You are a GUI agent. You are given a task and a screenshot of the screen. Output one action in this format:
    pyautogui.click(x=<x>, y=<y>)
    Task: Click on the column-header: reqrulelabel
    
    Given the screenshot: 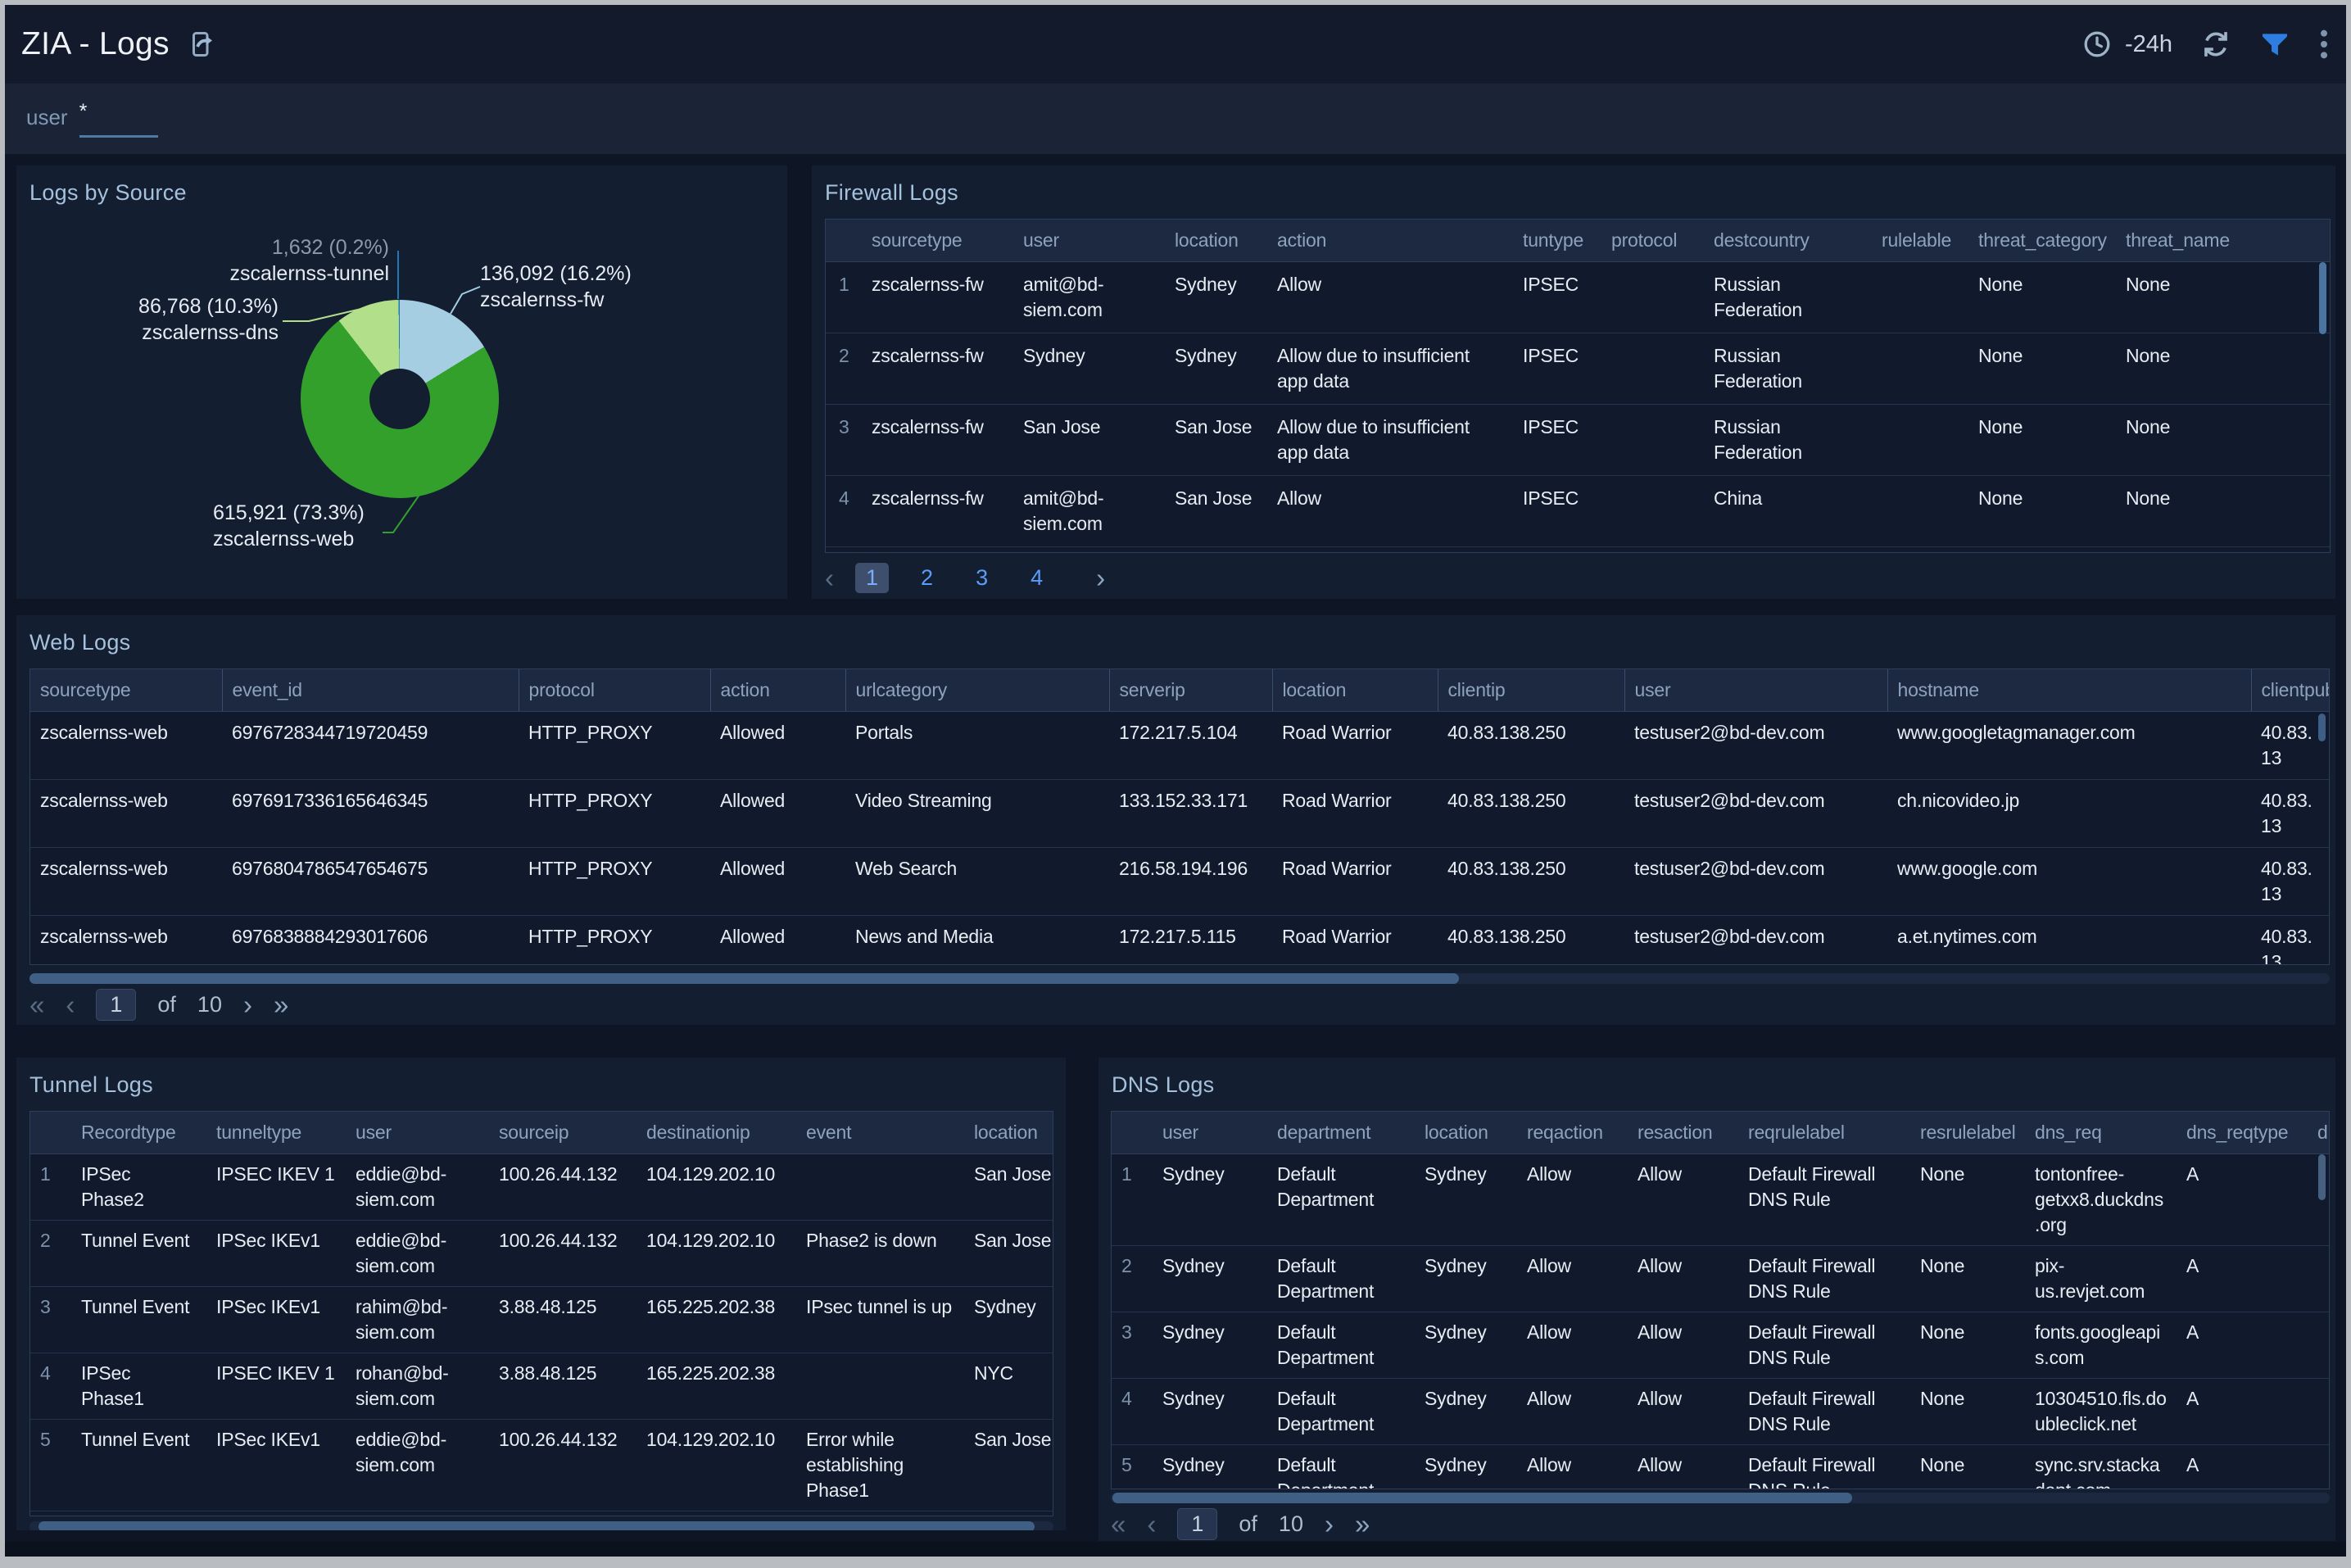 What is the action you would take?
    pyautogui.click(x=1824, y=1133)
    